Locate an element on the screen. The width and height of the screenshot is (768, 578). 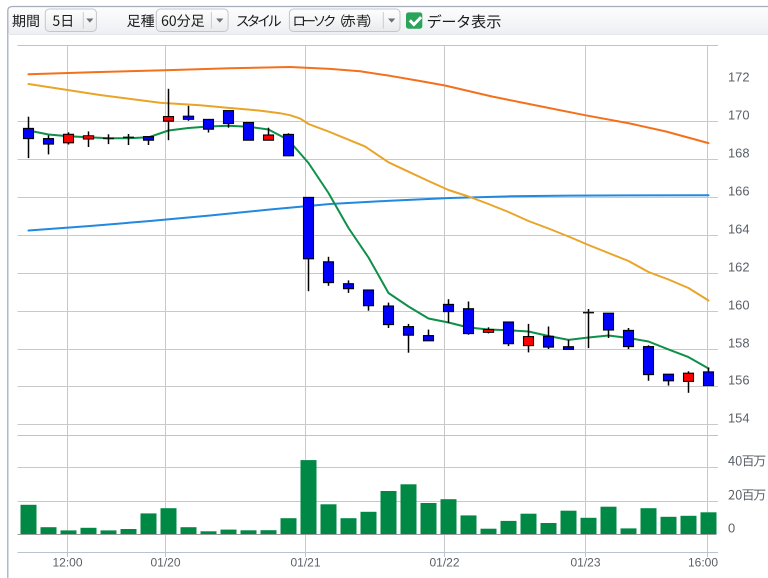
svg-text: 160 is located at coordinates (739, 305).